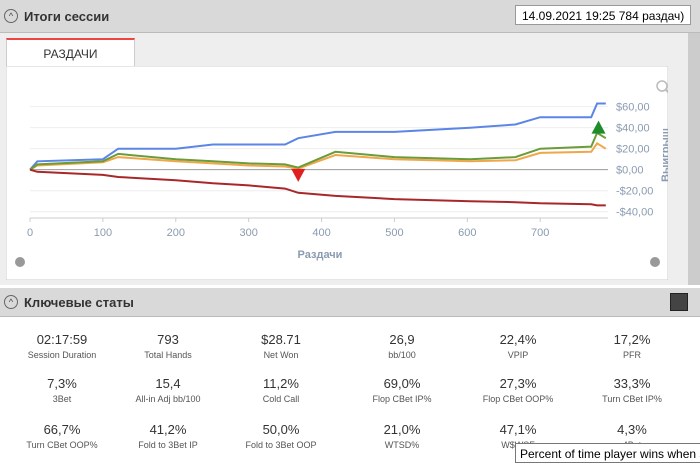 The height and width of the screenshot is (465, 700). What do you see at coordinates (402, 445) in the screenshot?
I see `stat-label: WTSD%` at bounding box center [402, 445].